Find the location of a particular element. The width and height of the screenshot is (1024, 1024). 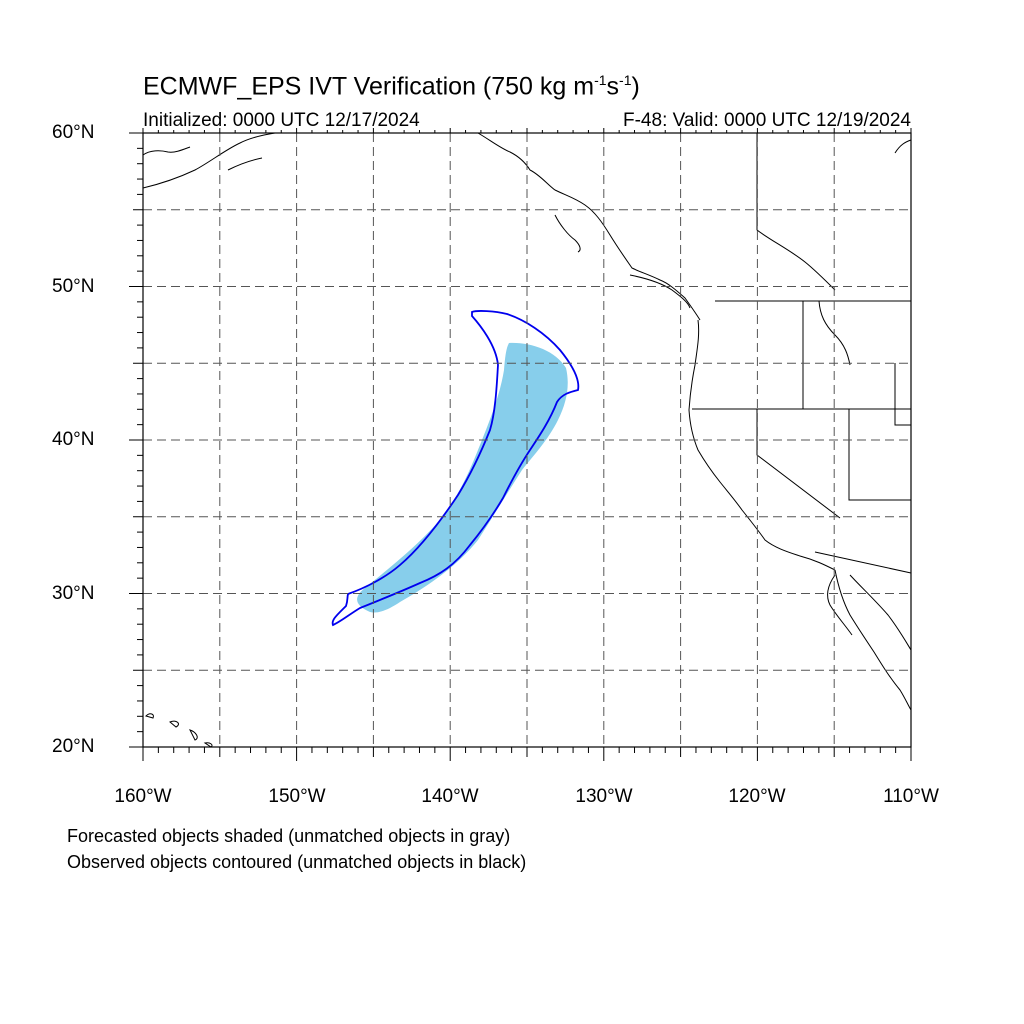

lon-label-110w: 110°W is located at coordinates (911, 796).